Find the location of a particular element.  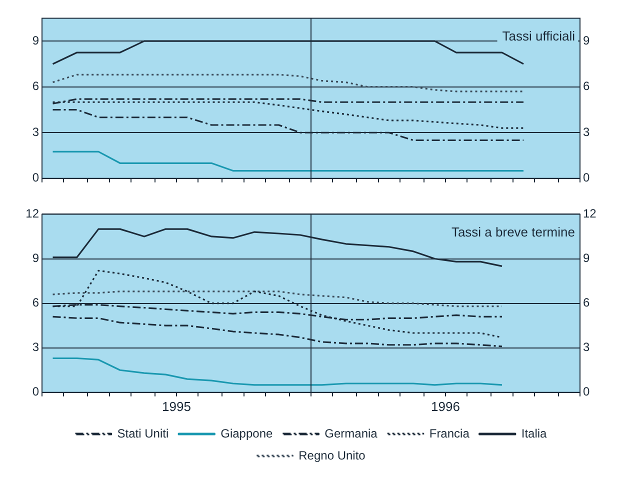

legend-label: Regno Unito is located at coordinates (332, 455).